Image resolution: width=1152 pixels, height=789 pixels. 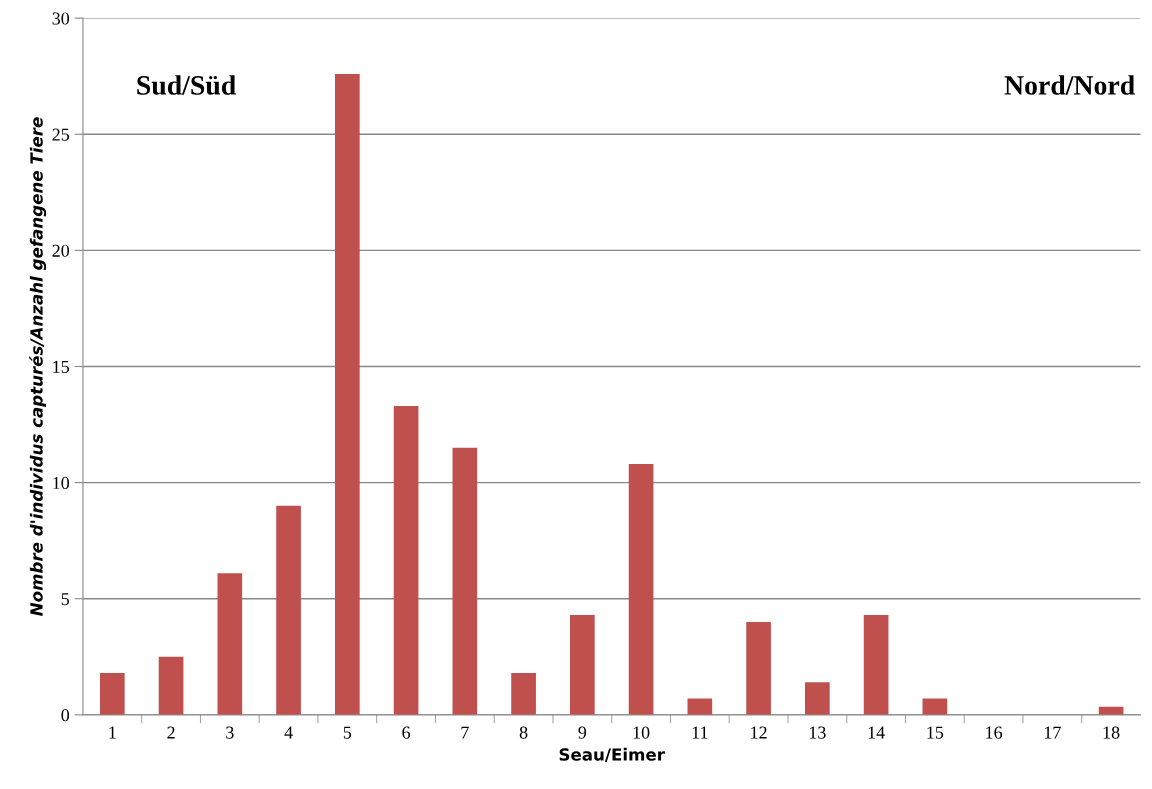 What do you see at coordinates (876, 732) in the screenshot?
I see `x-tick-label: 14` at bounding box center [876, 732].